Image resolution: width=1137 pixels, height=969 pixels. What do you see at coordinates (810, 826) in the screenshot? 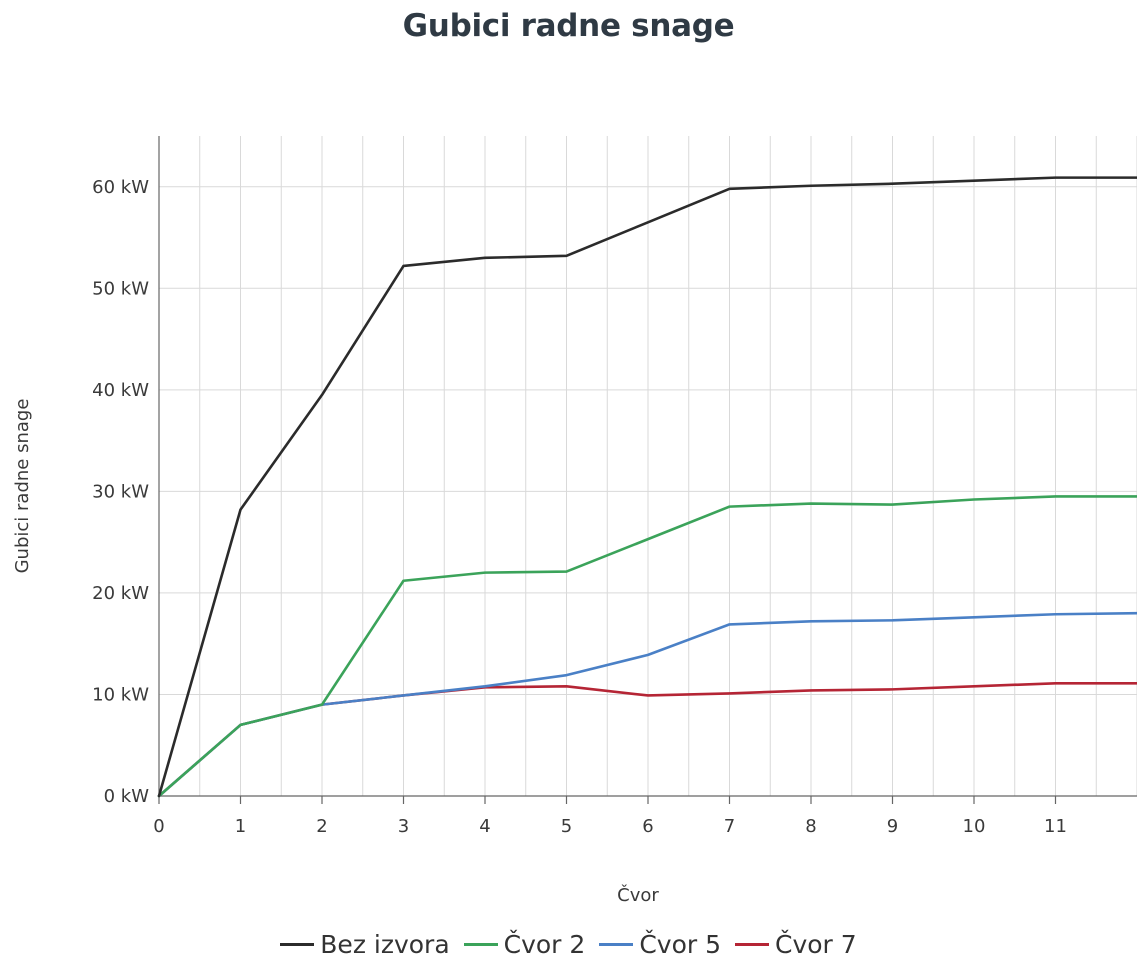
I see `x-tick-label: 8` at bounding box center [810, 826].